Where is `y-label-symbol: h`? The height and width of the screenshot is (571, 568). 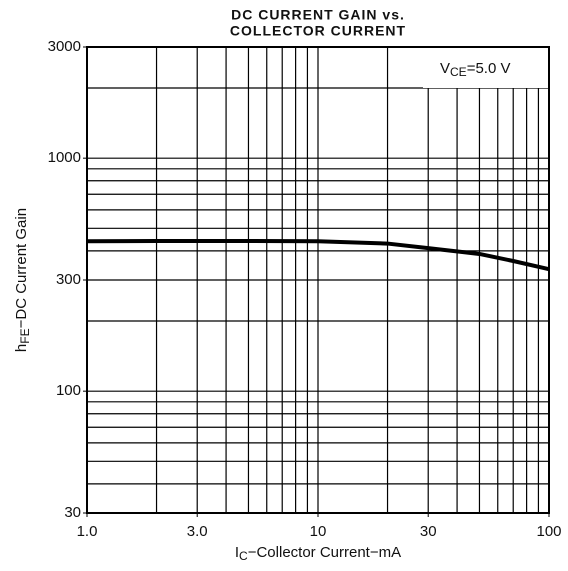 y-label-symbol: h is located at coordinates (21, 348).